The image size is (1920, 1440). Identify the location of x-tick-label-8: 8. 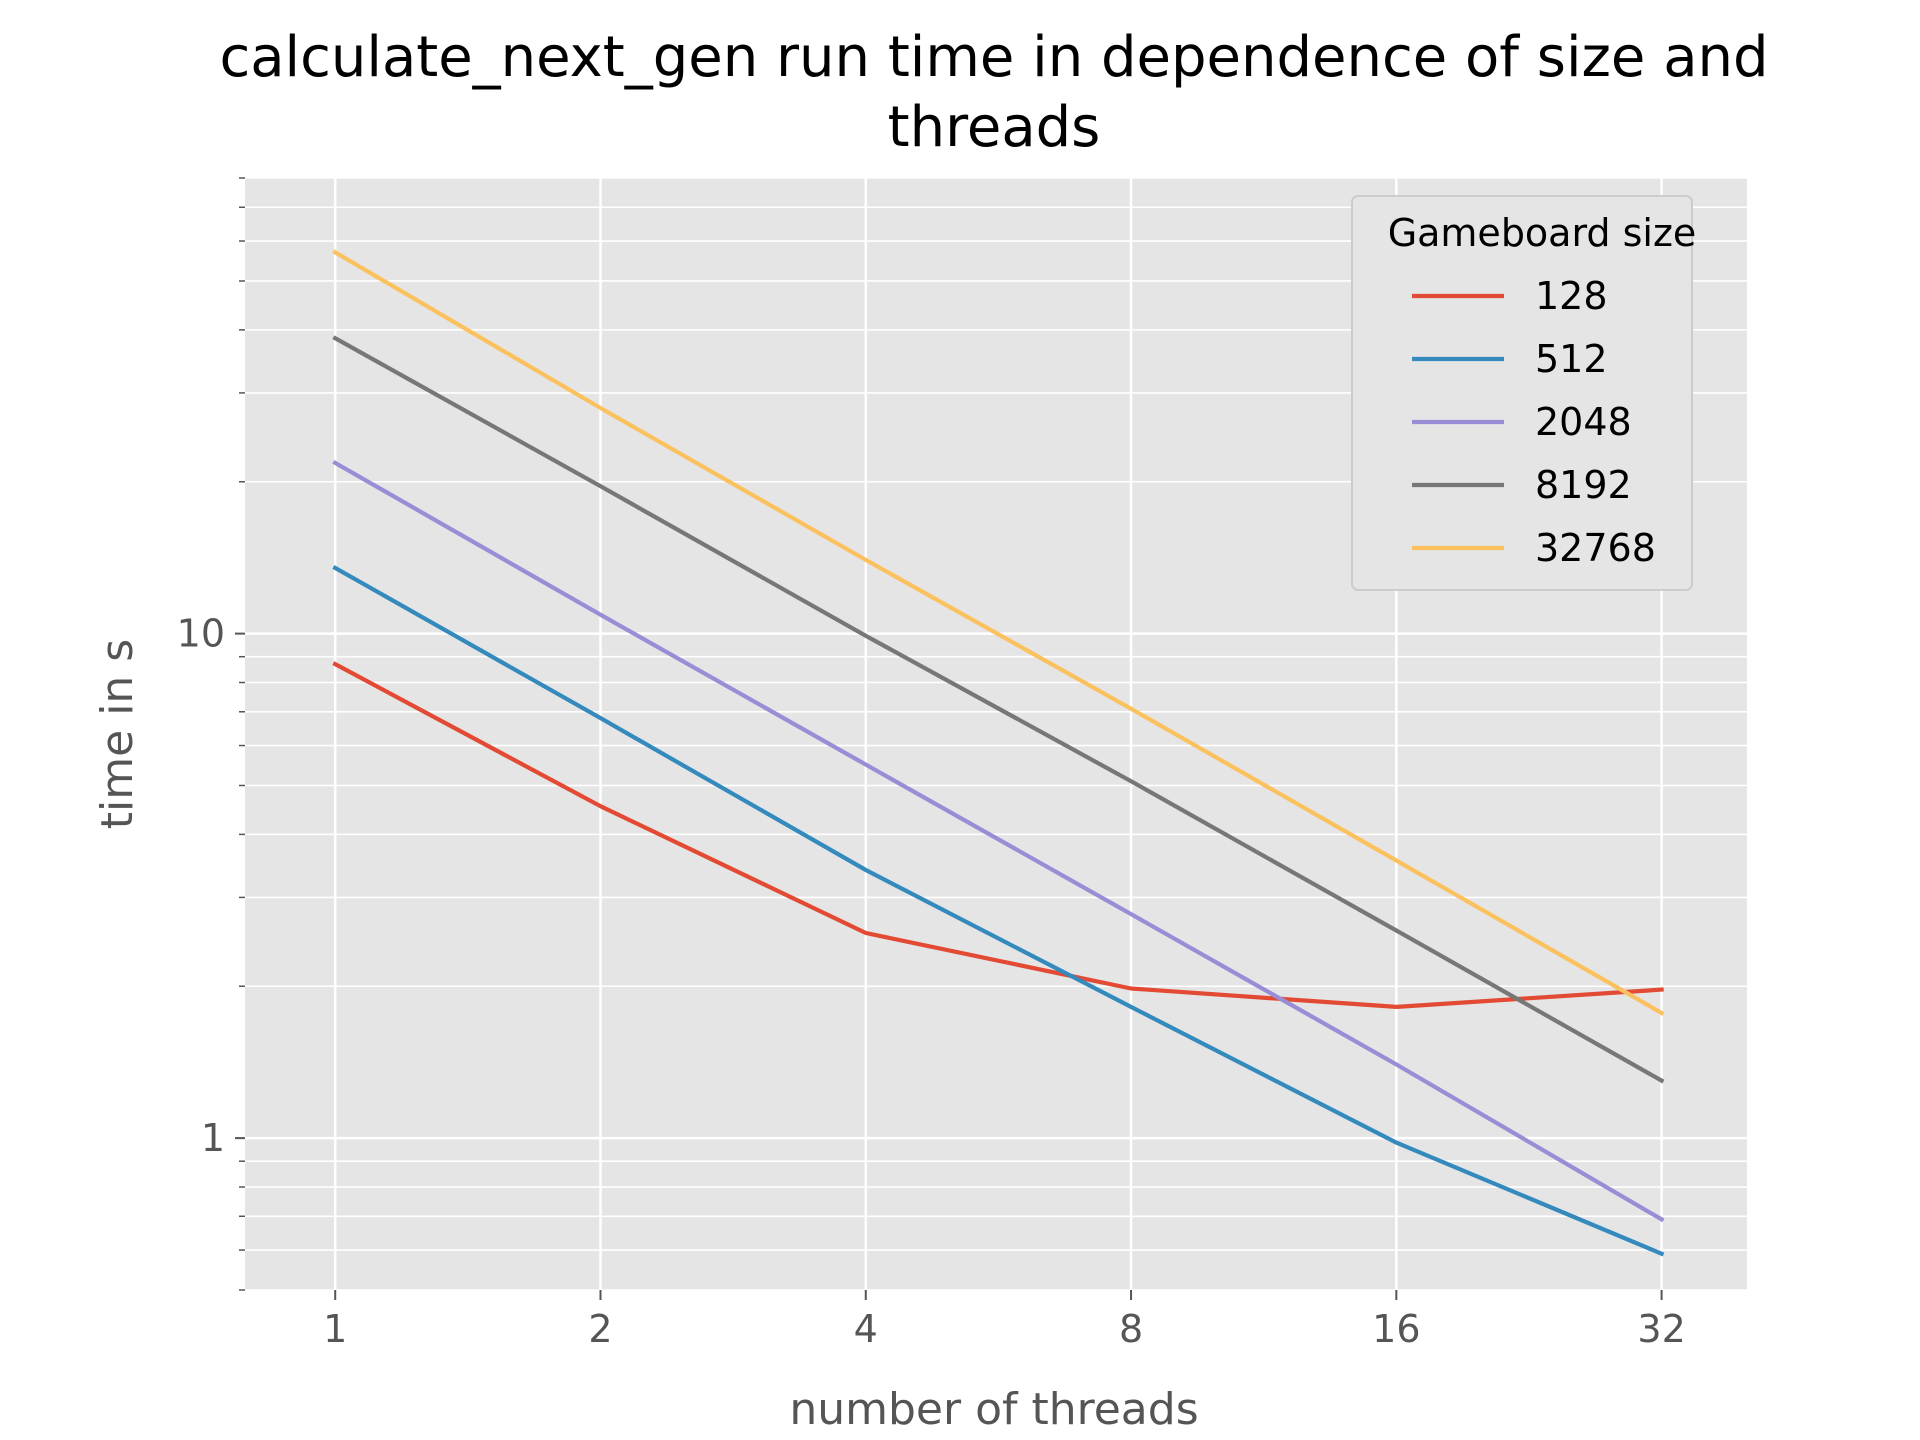
(1131, 1329).